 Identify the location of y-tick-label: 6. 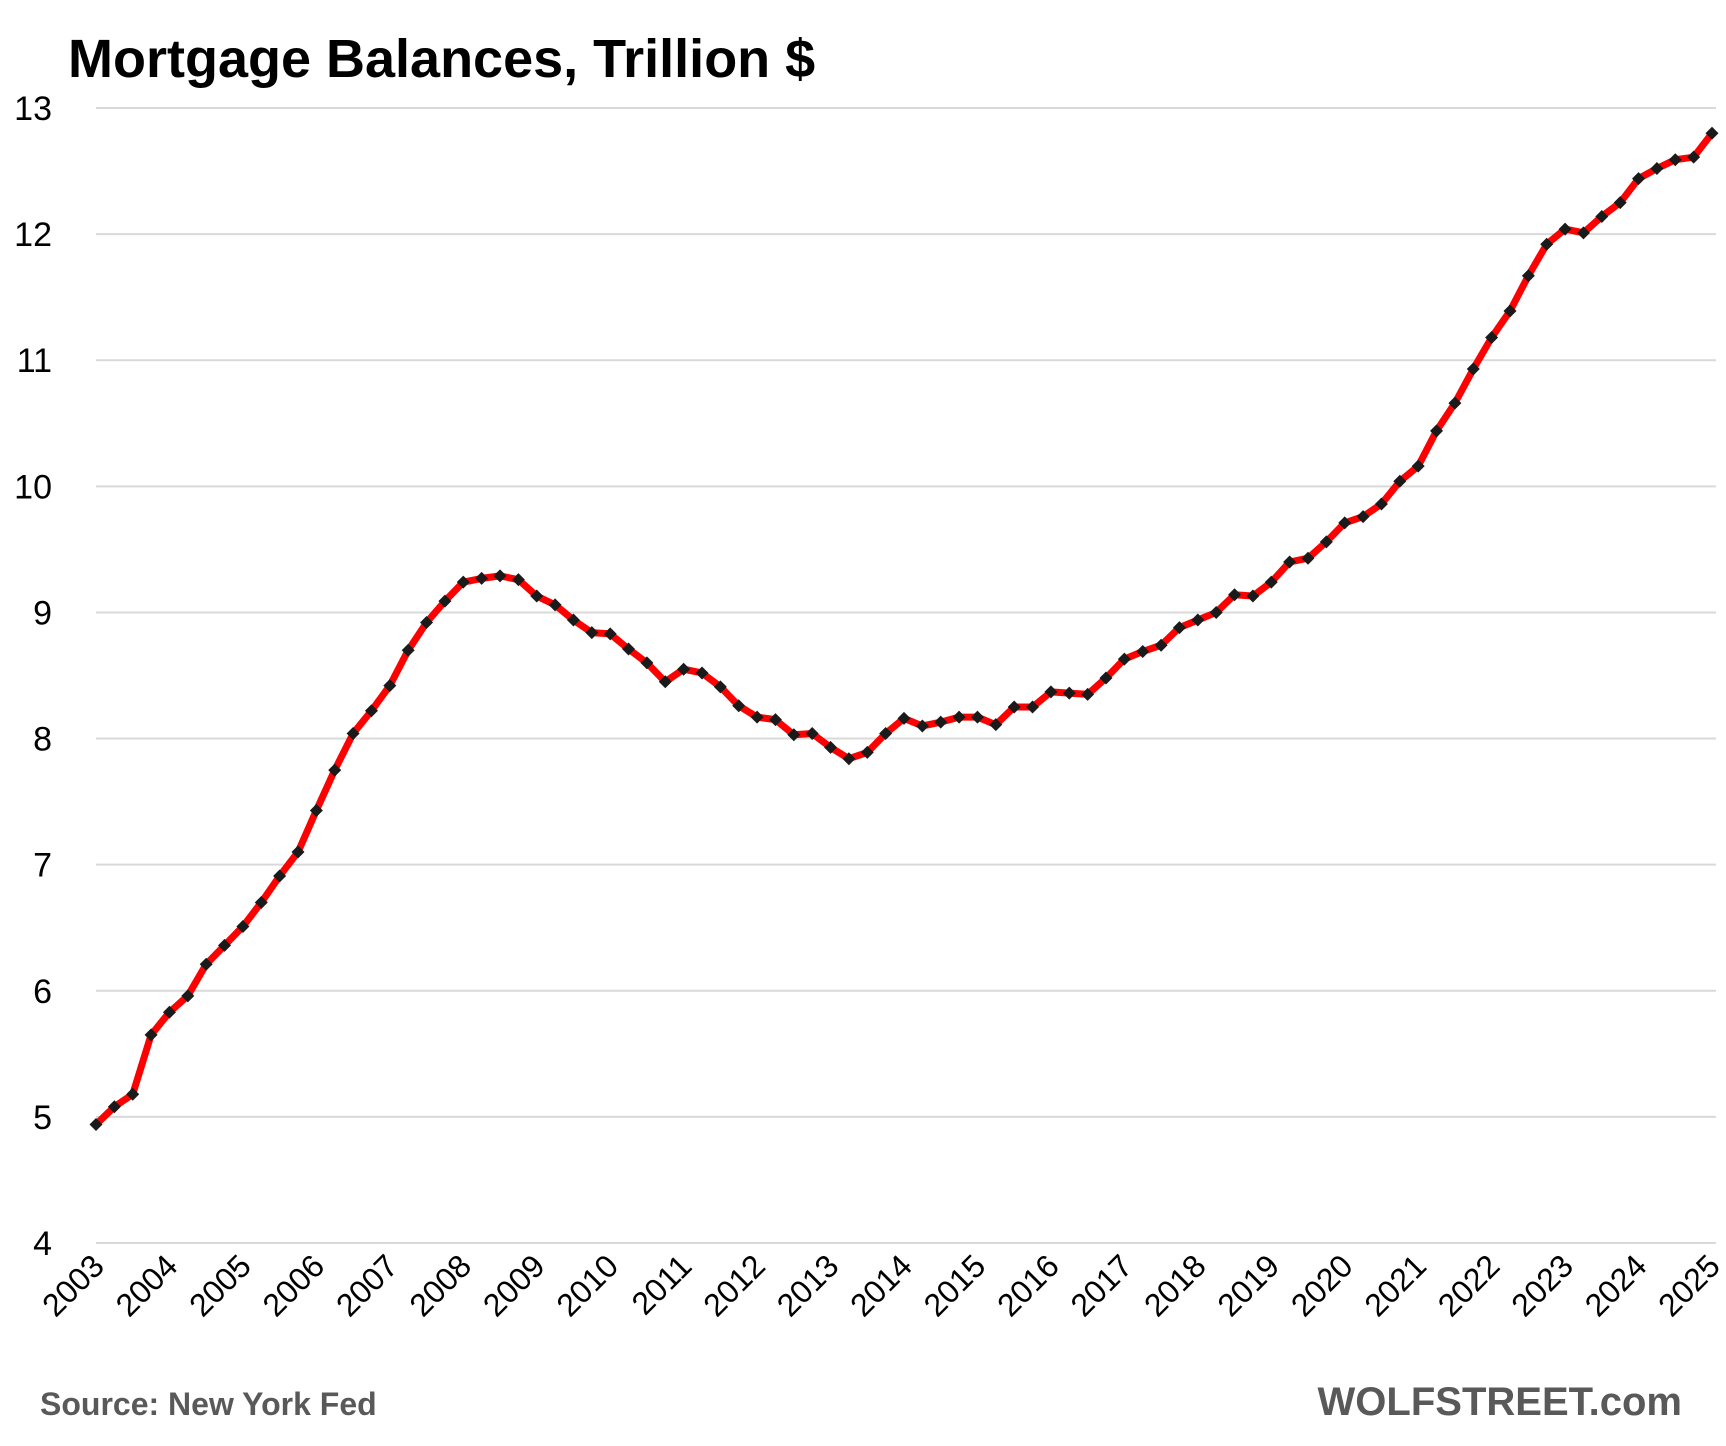
(42, 992).